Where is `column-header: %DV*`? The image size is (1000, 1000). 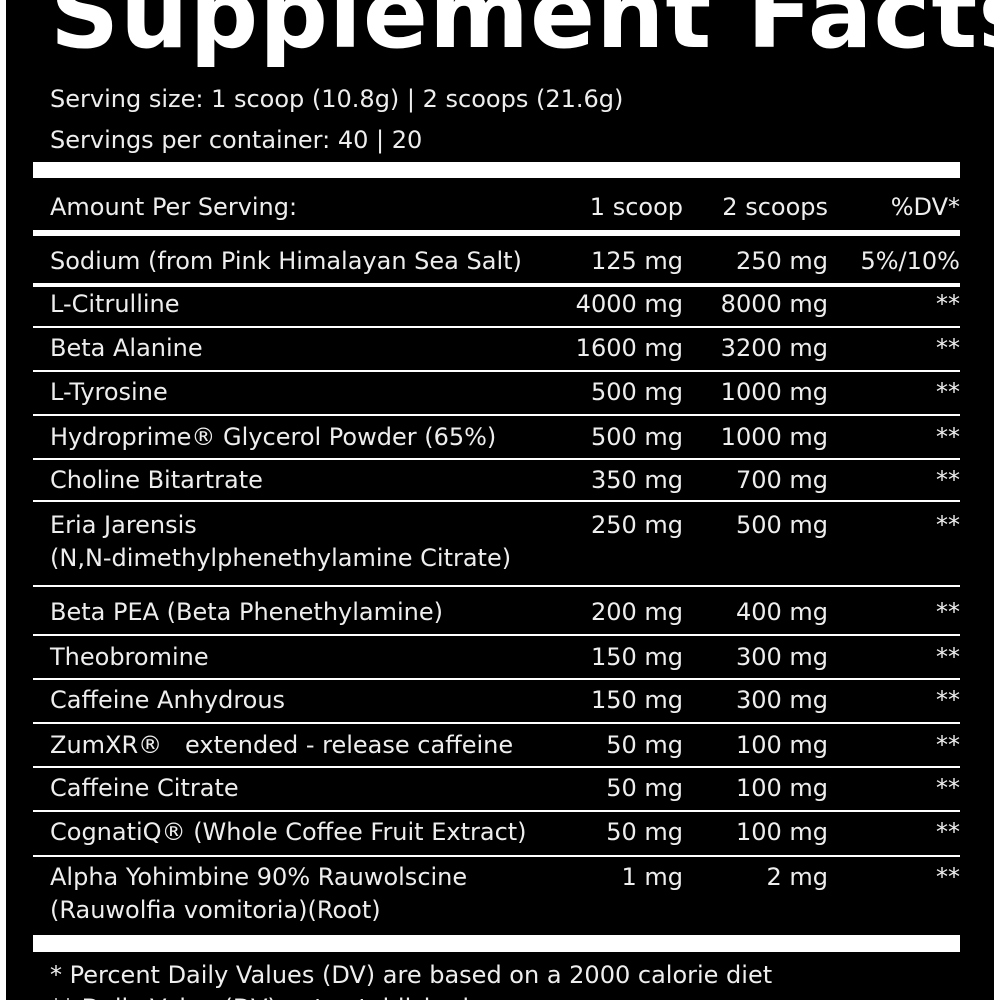
column-header: %DV* is located at coordinates (925, 207).